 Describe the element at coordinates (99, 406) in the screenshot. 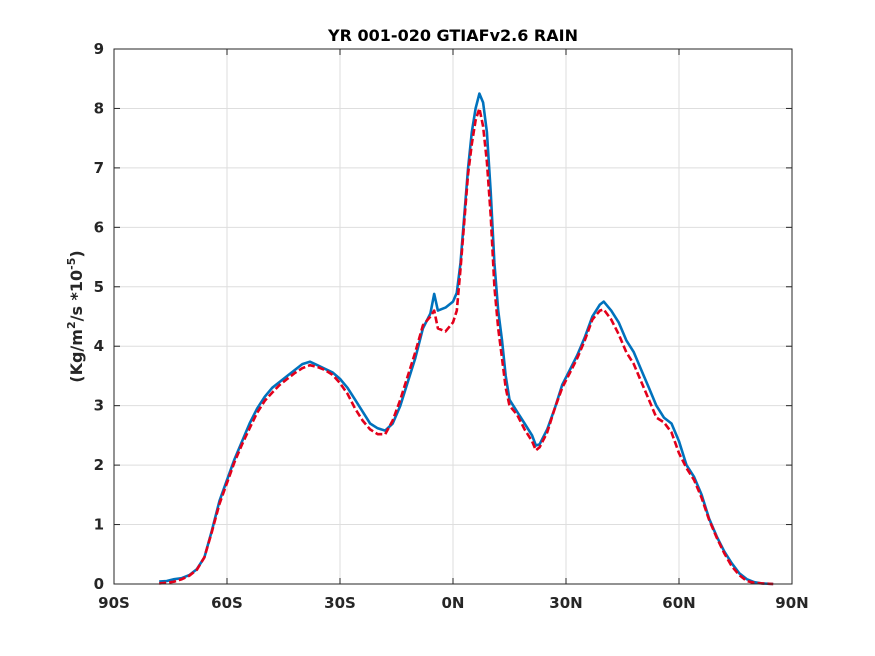

I see `y-tick-label: 3` at that location.